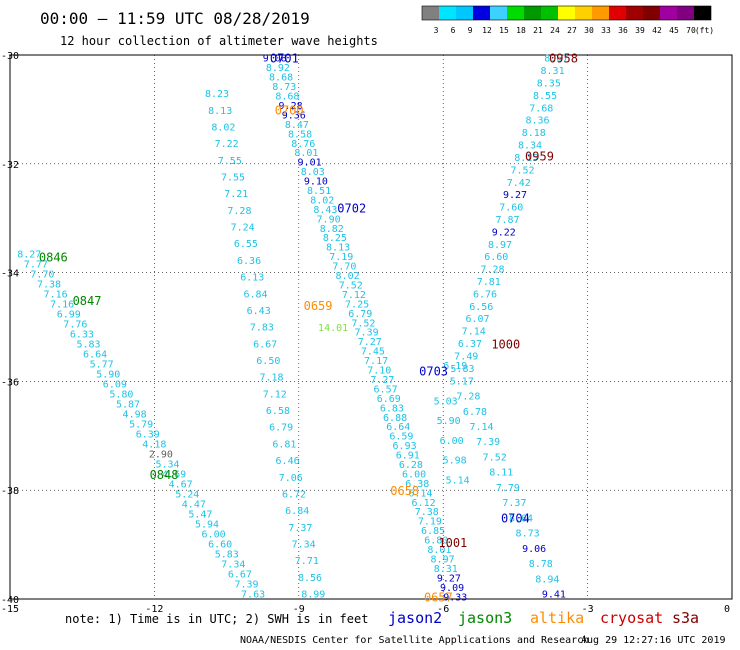 This screenshot has width=740, height=650. I want to click on legend-entry-cryosat: cryosat, so click(631, 618).